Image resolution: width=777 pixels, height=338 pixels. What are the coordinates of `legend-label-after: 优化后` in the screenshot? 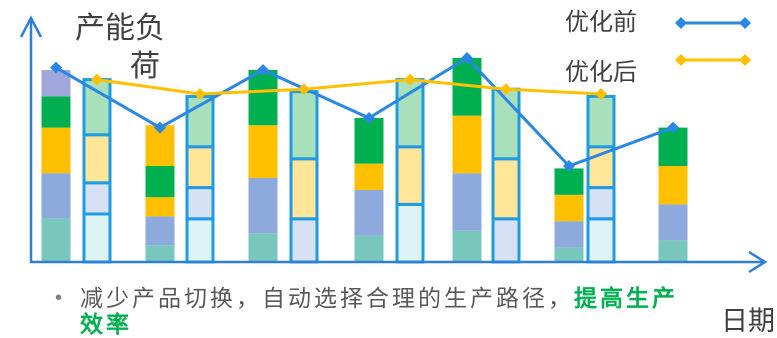 It's located at (601, 72).